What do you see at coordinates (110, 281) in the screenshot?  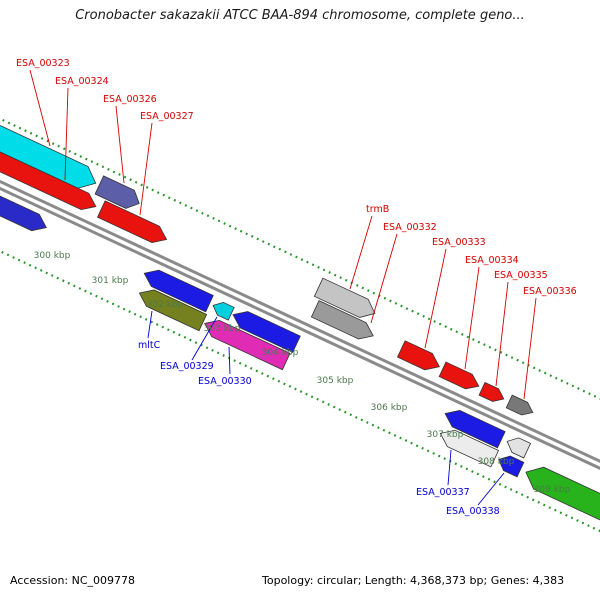 I see `ruler-tick-label: 301 kbp` at bounding box center [110, 281].